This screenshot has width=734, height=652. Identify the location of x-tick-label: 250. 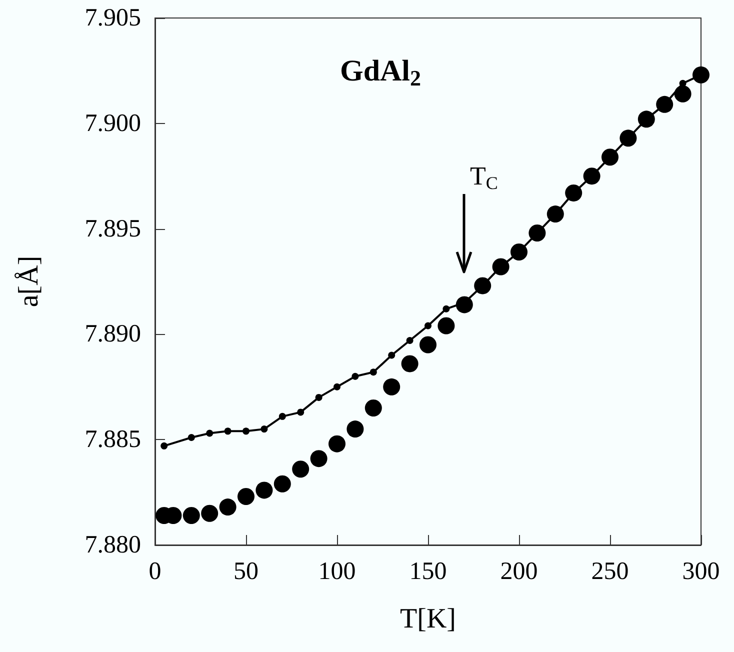
(610, 571).